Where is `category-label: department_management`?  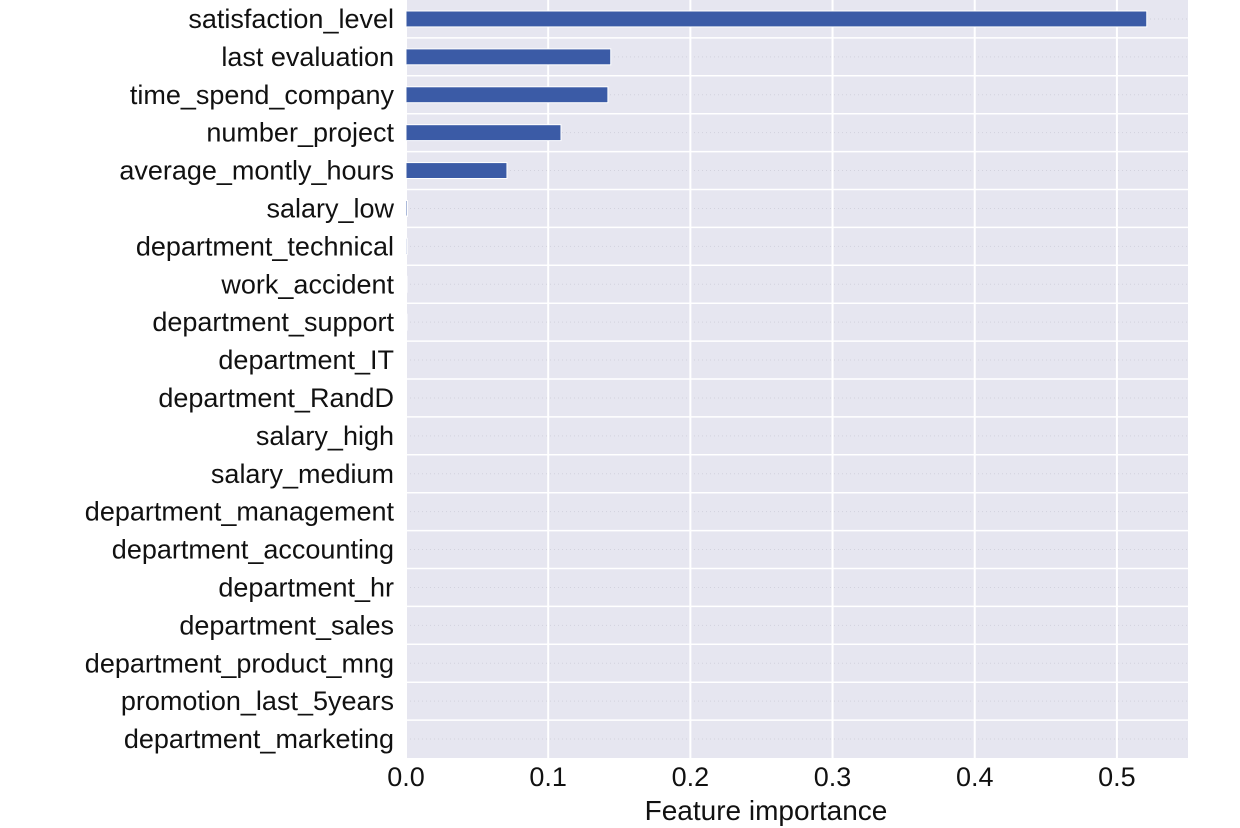 category-label: department_management is located at coordinates (240, 512).